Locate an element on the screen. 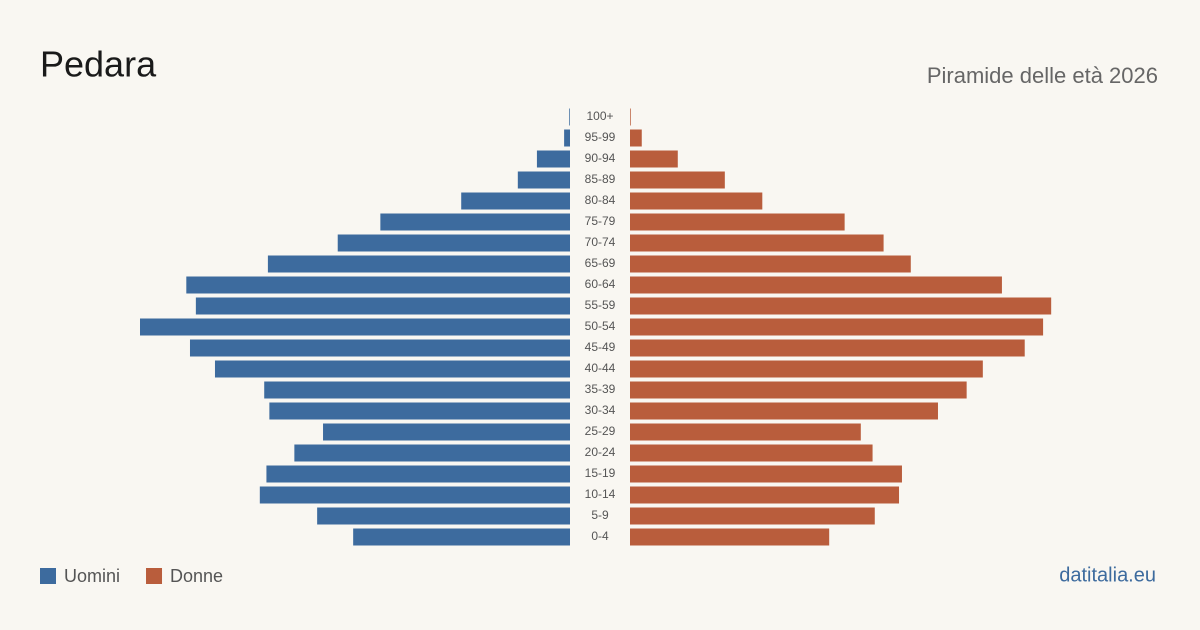  age-label: 15-19 is located at coordinates (600, 473).